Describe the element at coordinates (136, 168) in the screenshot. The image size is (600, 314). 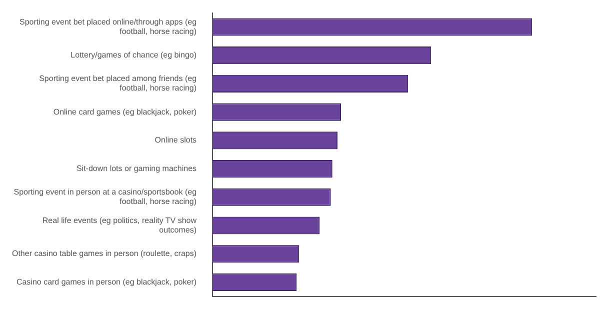
I see `y-tick-label: Sit-down lots or gaming machines` at that location.